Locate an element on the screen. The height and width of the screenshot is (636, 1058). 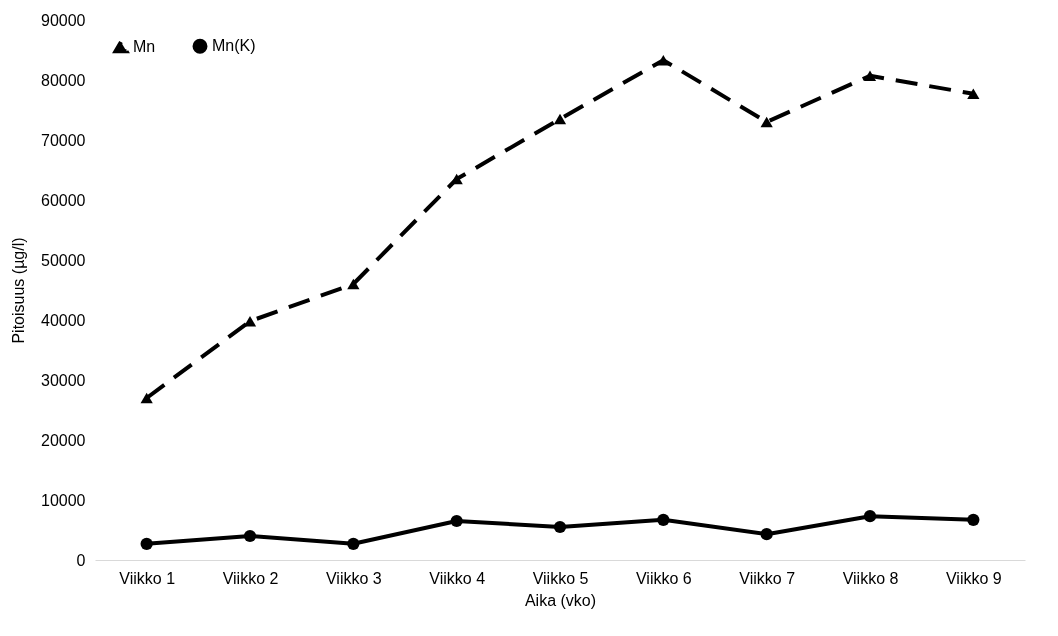
y-tick-label: 90000 is located at coordinates (63, 20).